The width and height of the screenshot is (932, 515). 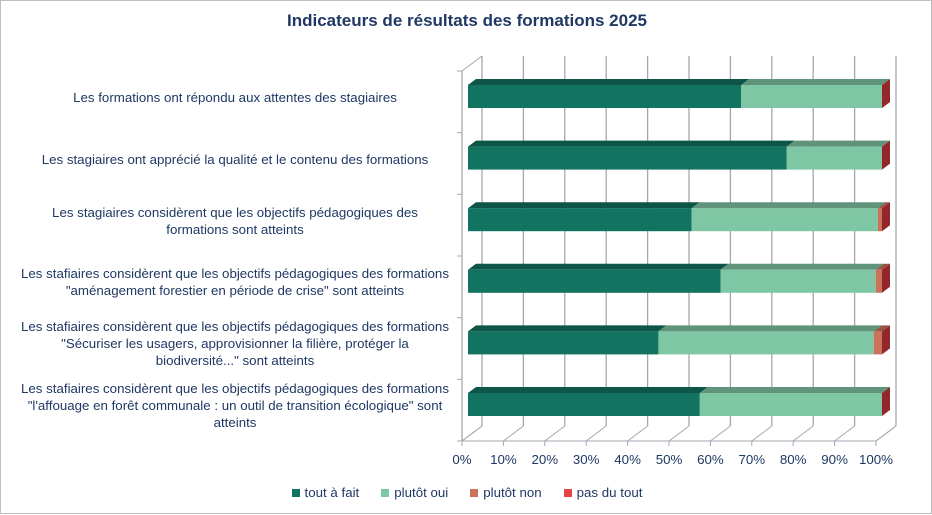 I want to click on legend-label: tout à fait, so click(x=332, y=492).